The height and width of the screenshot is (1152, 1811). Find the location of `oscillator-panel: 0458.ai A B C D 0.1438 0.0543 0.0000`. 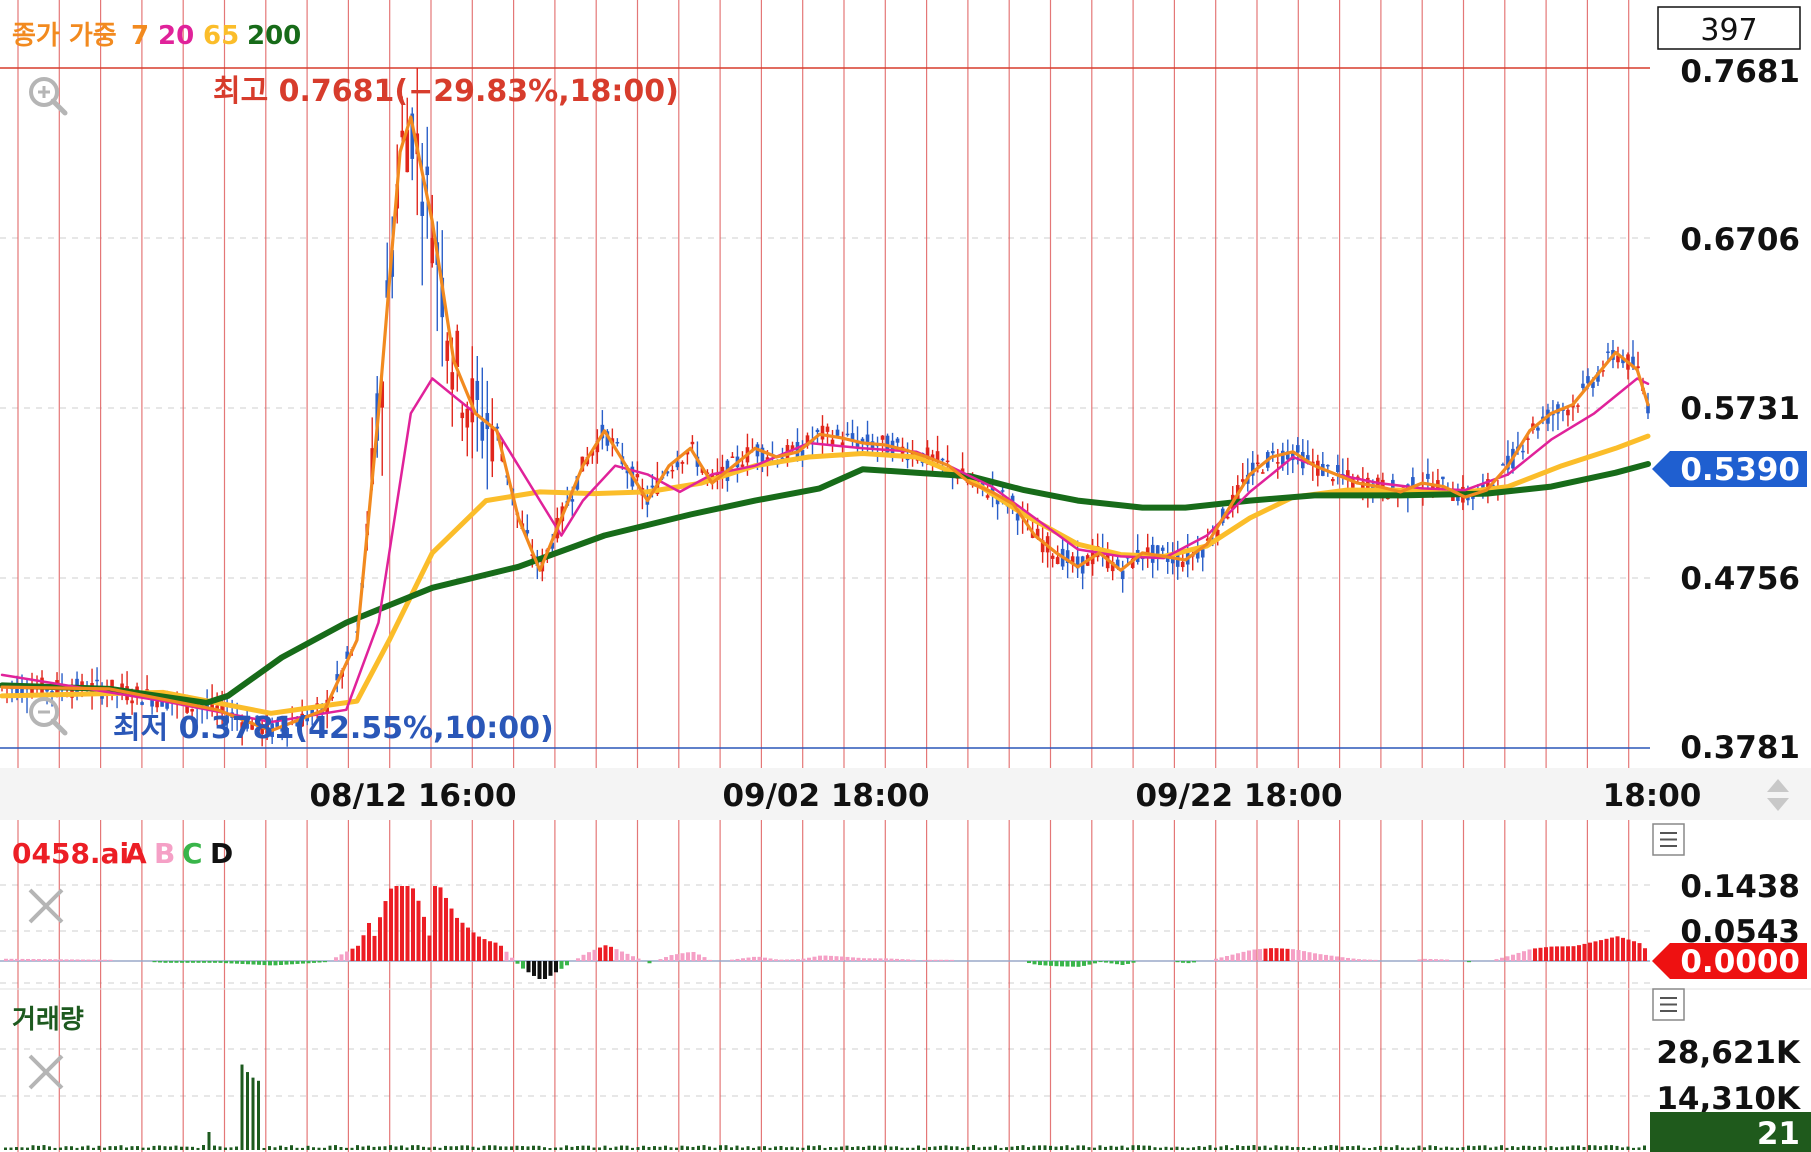

oscillator-panel: 0458.ai A B C D 0.1438 0.0543 0.0000 is located at coordinates (903, 901).